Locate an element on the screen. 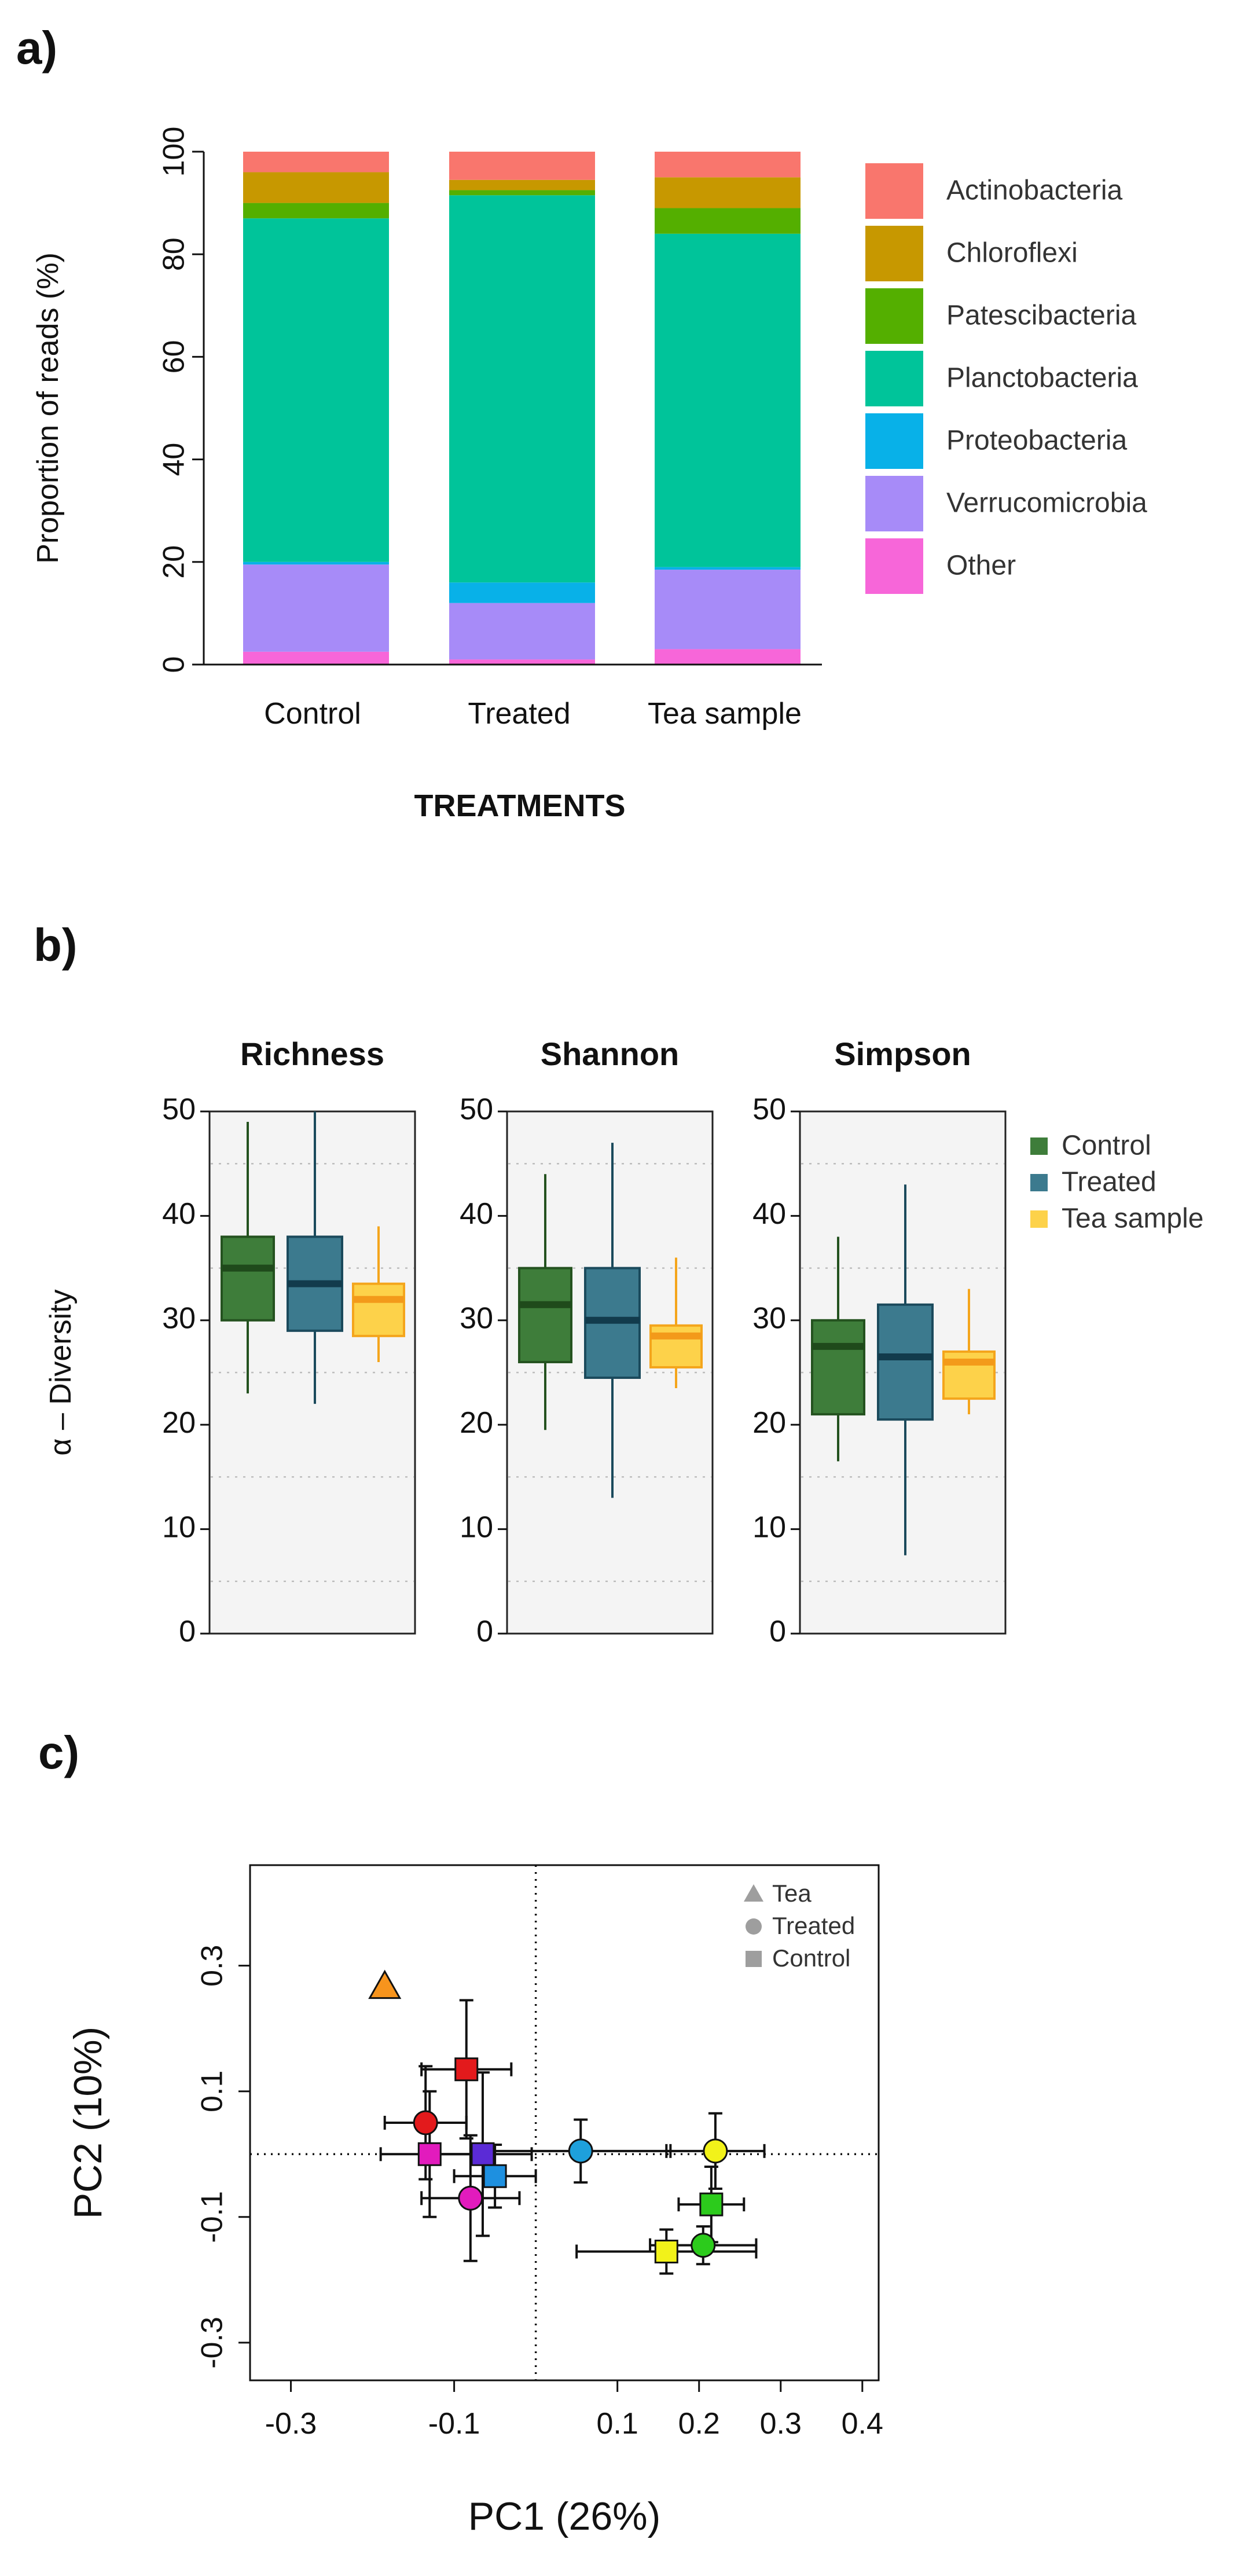  panel-c-label: c) is located at coordinates (58, 1752).